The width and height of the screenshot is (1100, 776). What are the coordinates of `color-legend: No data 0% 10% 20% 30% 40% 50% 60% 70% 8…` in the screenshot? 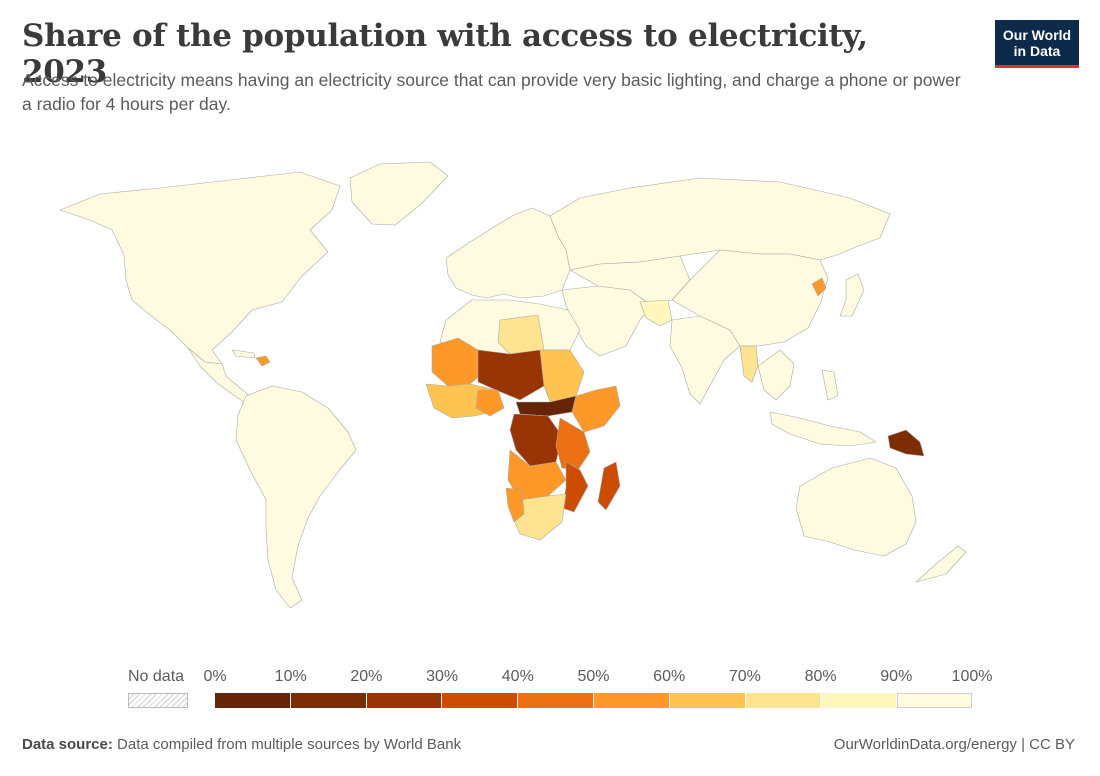 It's located at (550, 693).